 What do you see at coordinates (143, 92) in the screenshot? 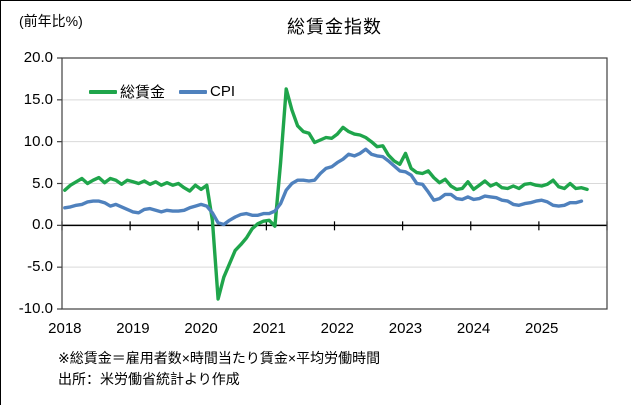
I see `legend-label-wages: 総賃金` at bounding box center [143, 92].